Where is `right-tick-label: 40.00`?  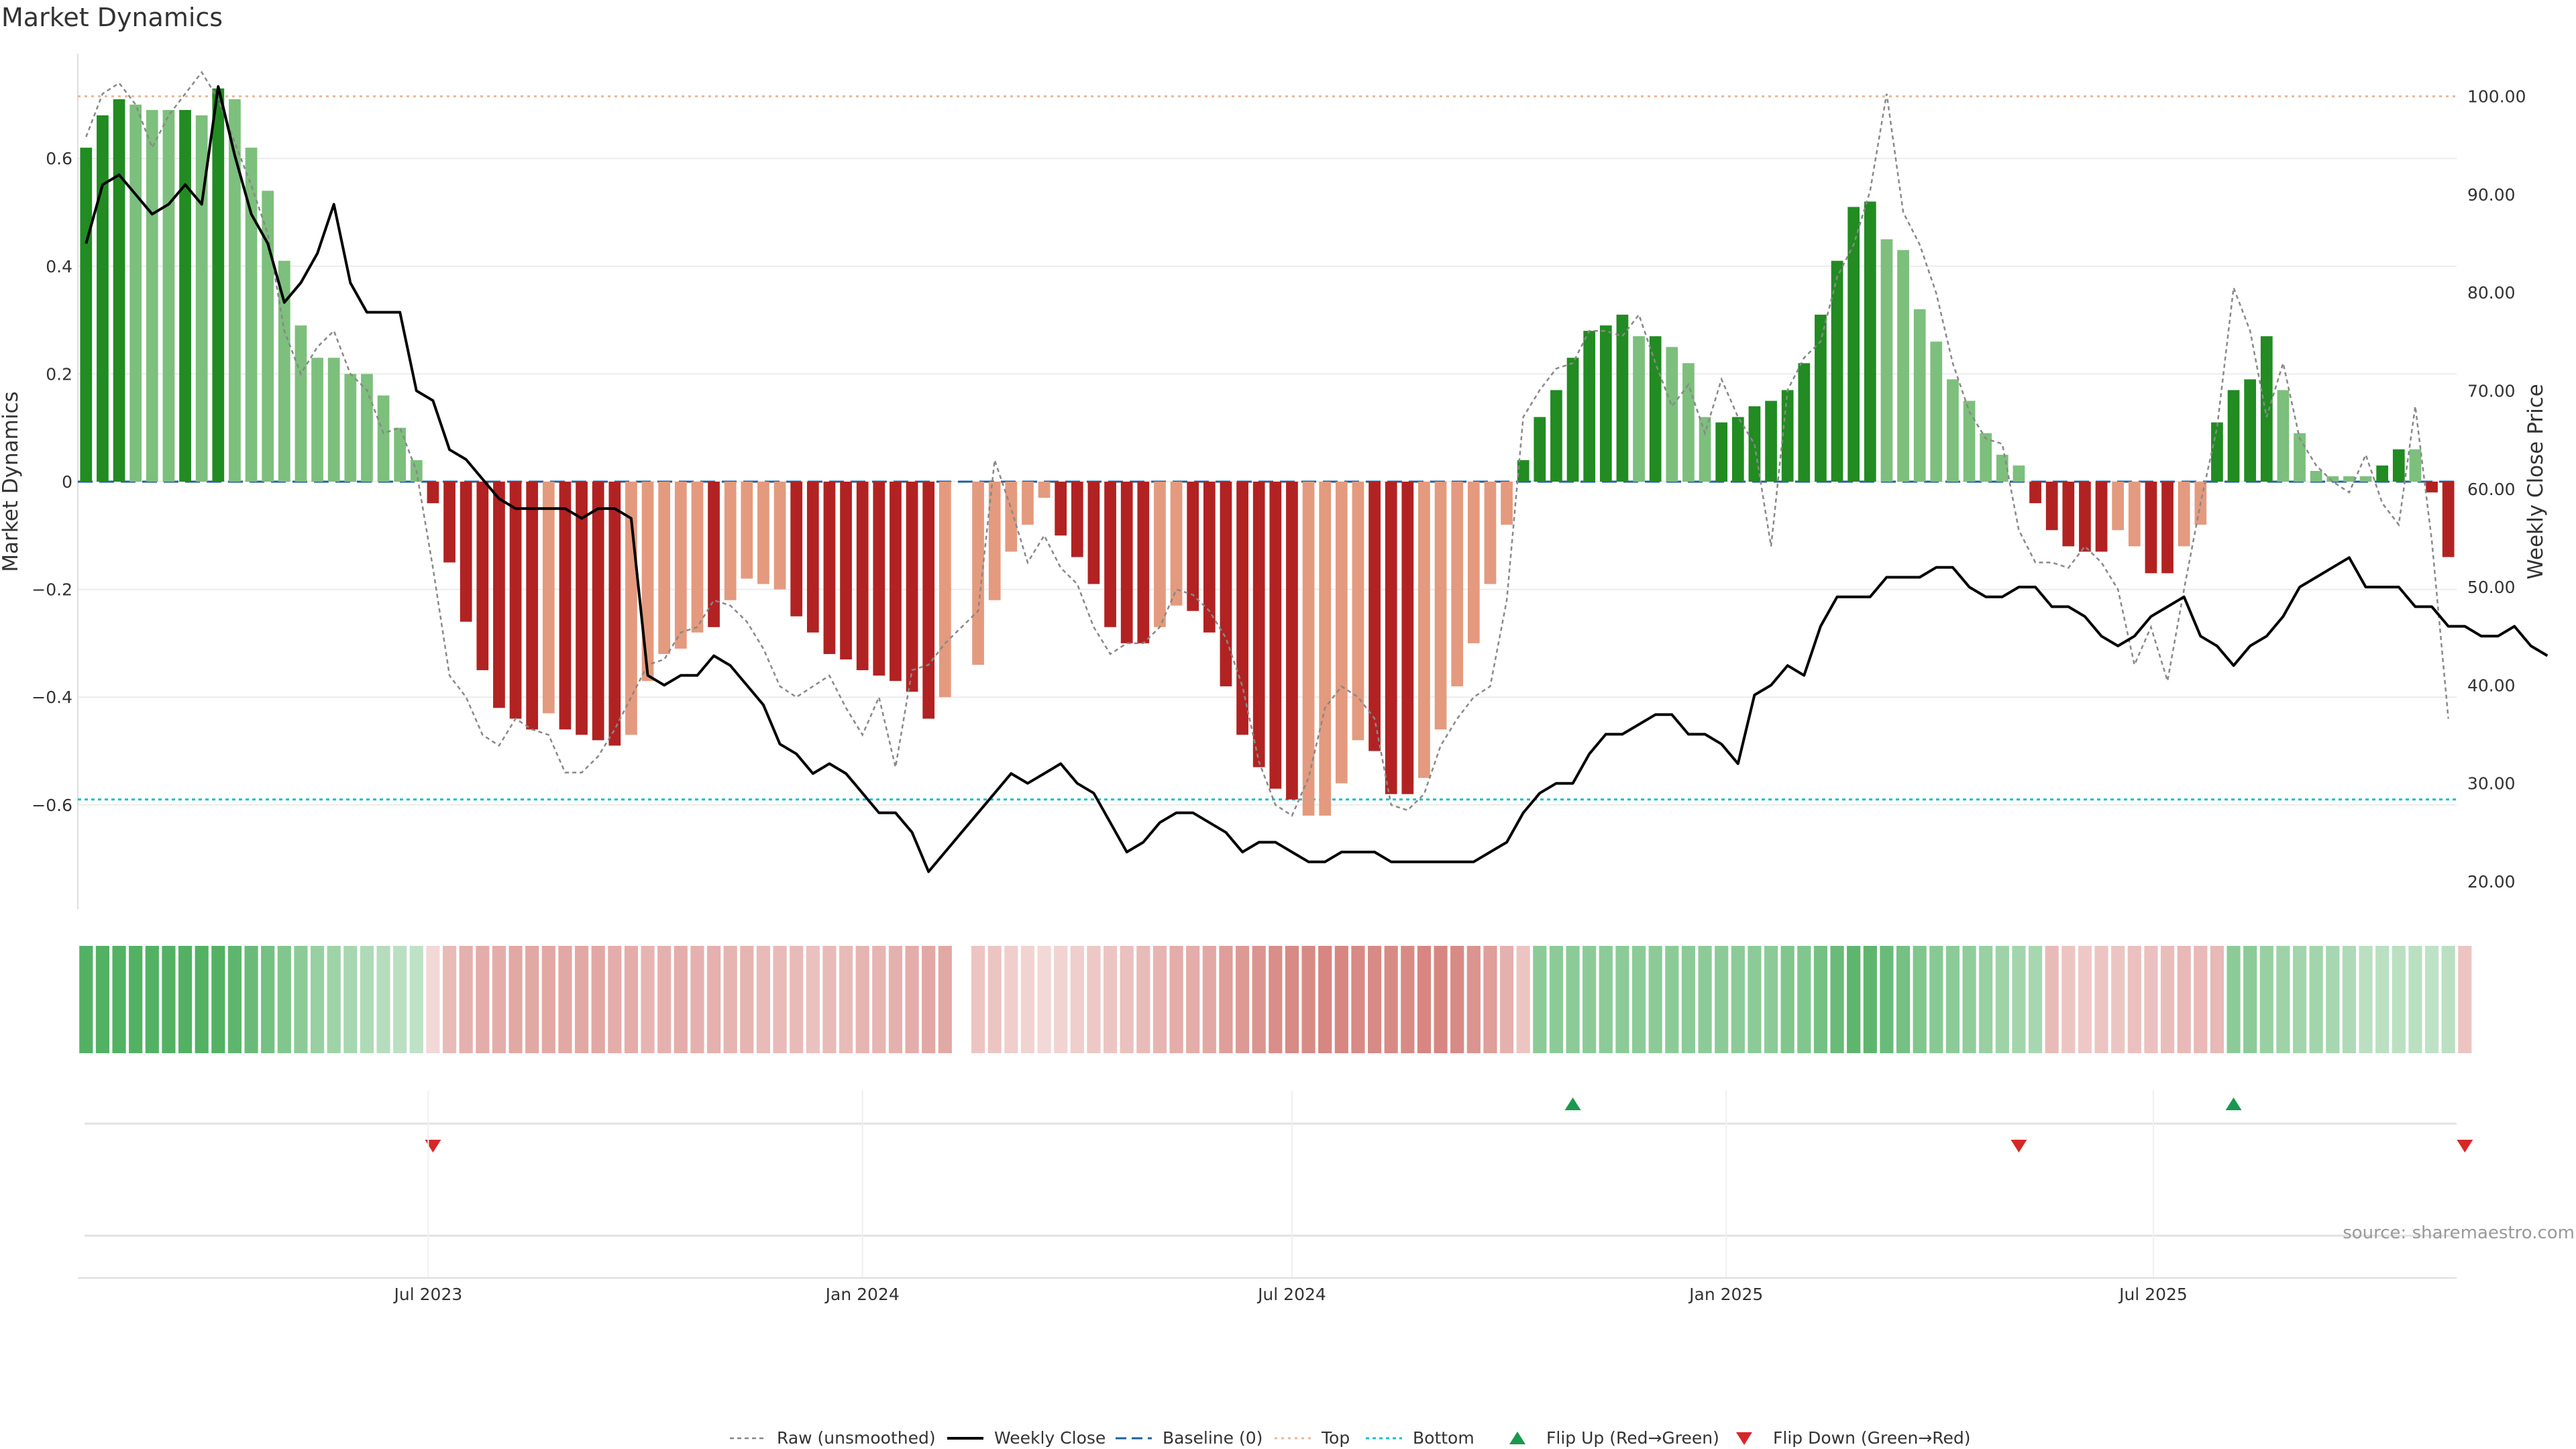
right-tick-label: 40.00 is located at coordinates (2491, 685).